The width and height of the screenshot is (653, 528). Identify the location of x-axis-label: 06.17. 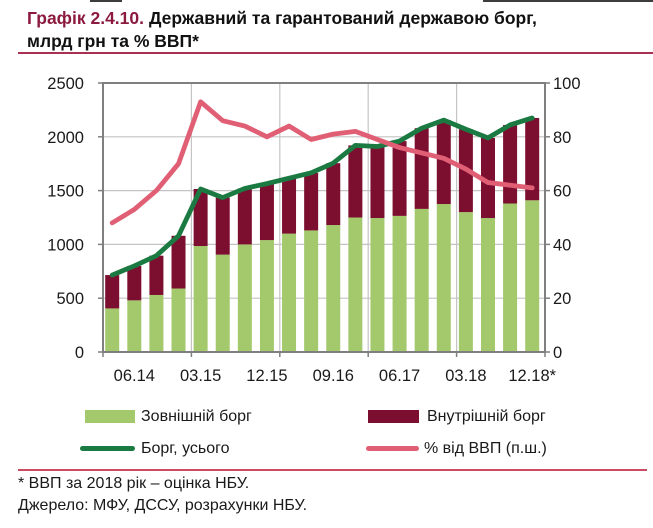
(399, 376).